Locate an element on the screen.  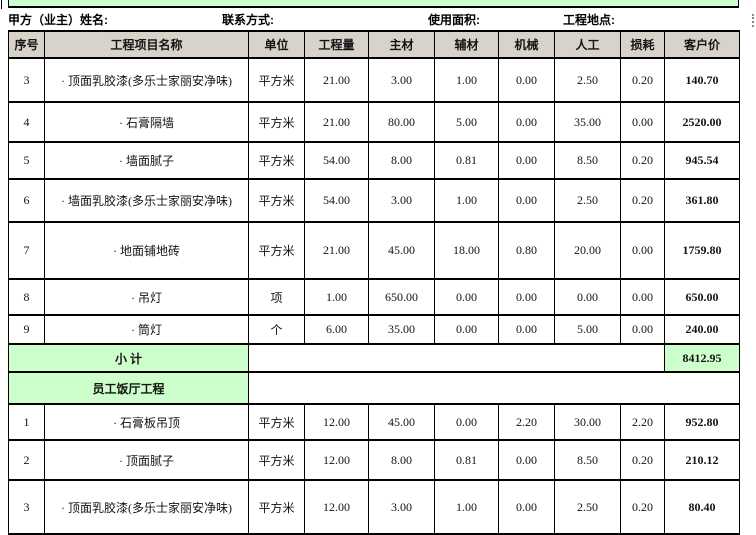
column-header-machinery: 机械 is located at coordinates (526, 44).